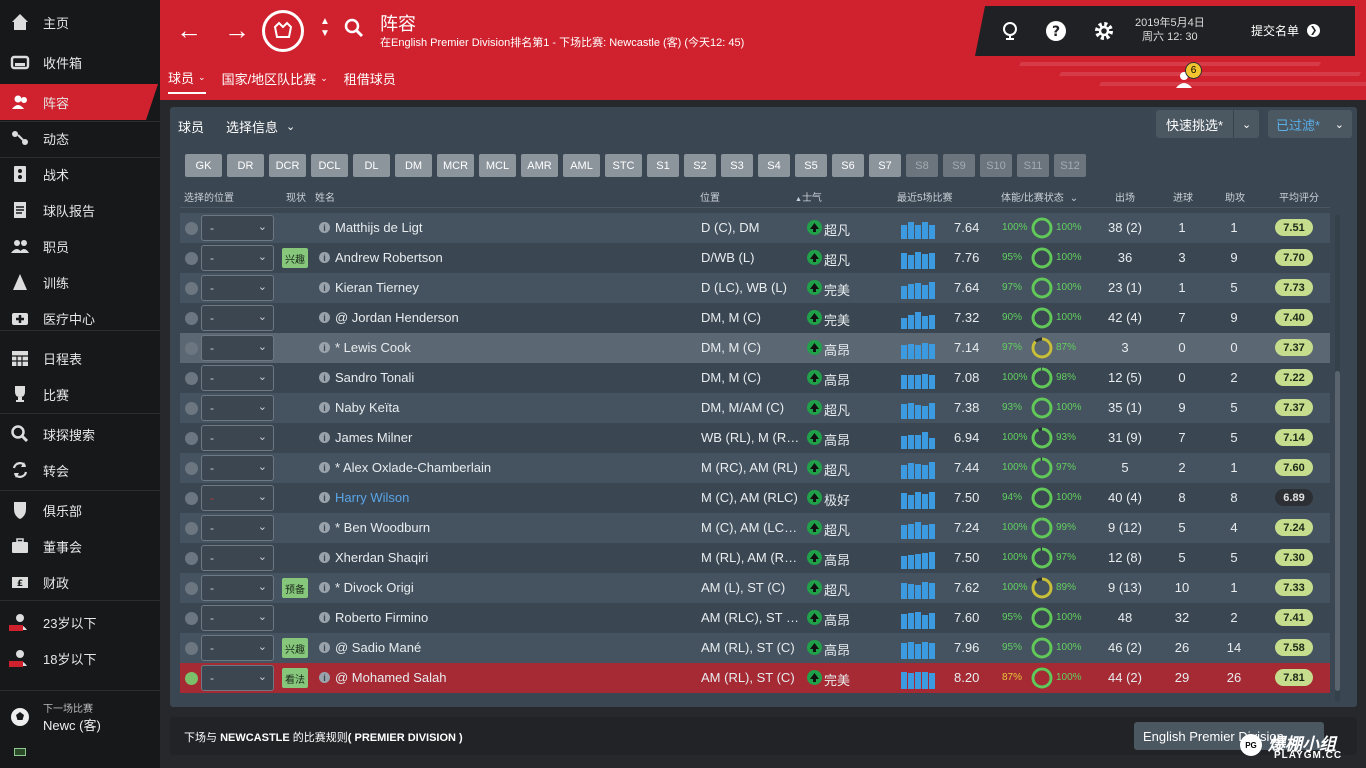  Describe the element at coordinates (245, 165) in the screenshot. I see `position-filter-dr: DR` at that location.